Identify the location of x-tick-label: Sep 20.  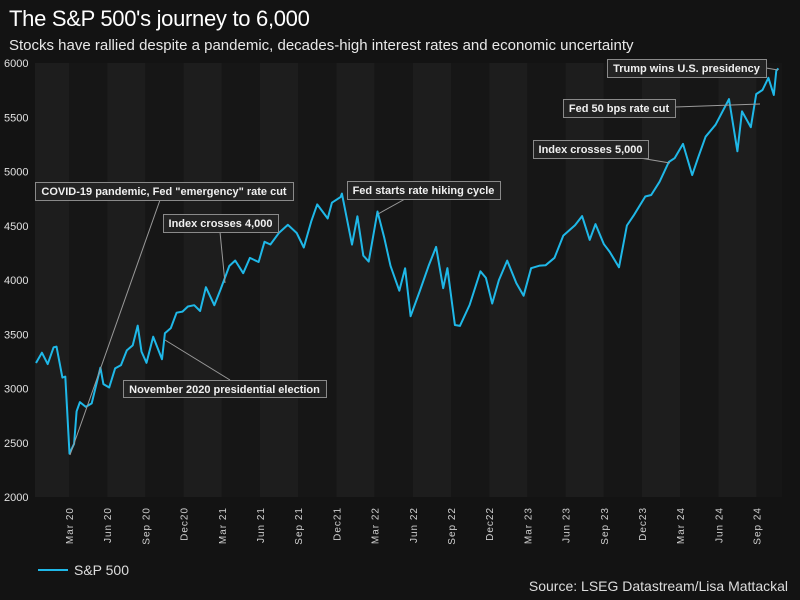
(146, 526).